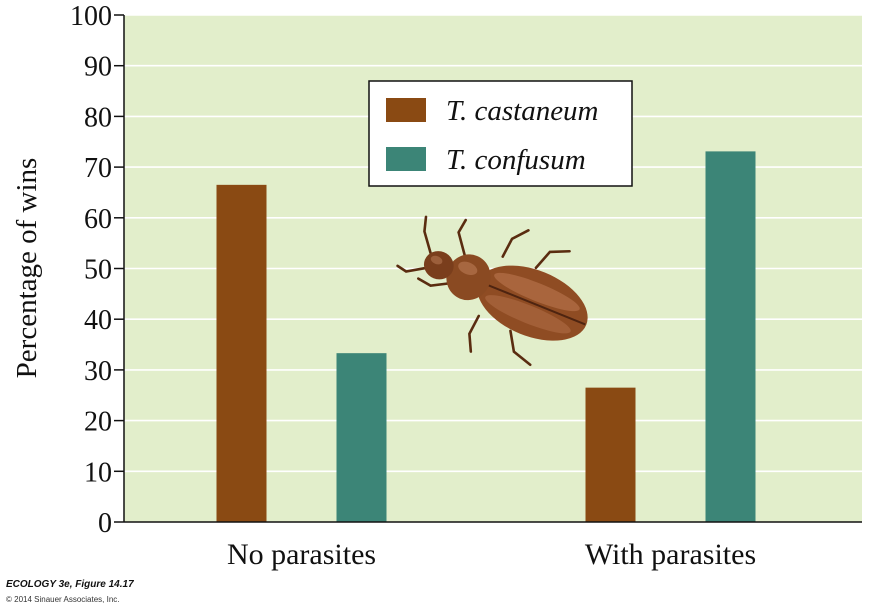 This screenshot has width=875, height=609. I want to click on y-tick-label: 100, so click(91, 16).